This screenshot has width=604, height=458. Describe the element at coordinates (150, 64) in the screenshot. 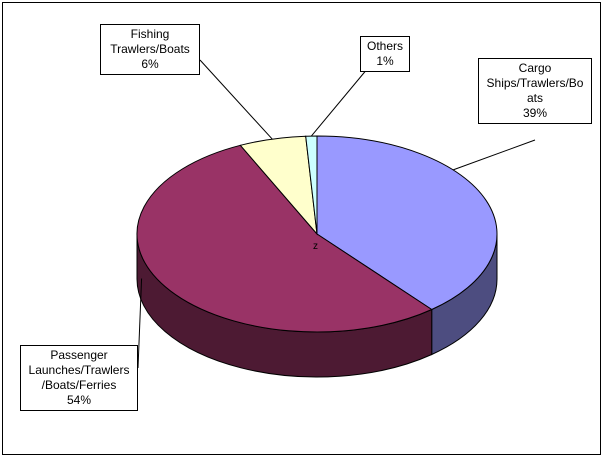

I see `fishing-value-label: 6%` at that location.